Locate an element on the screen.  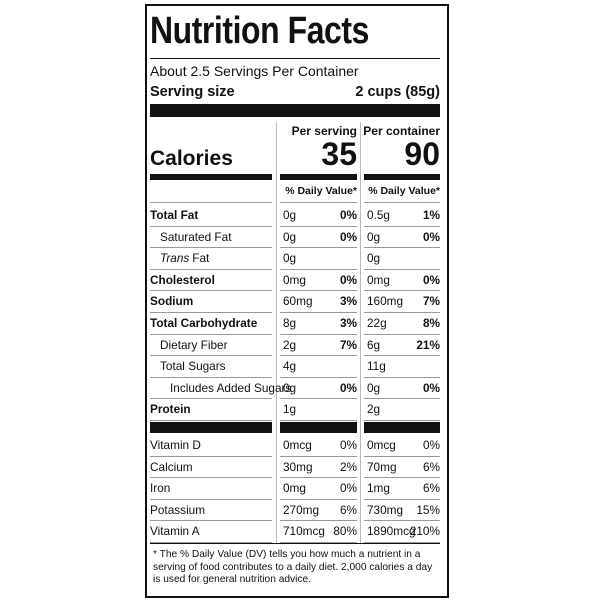
amount: 60mg is located at coordinates (298, 301).